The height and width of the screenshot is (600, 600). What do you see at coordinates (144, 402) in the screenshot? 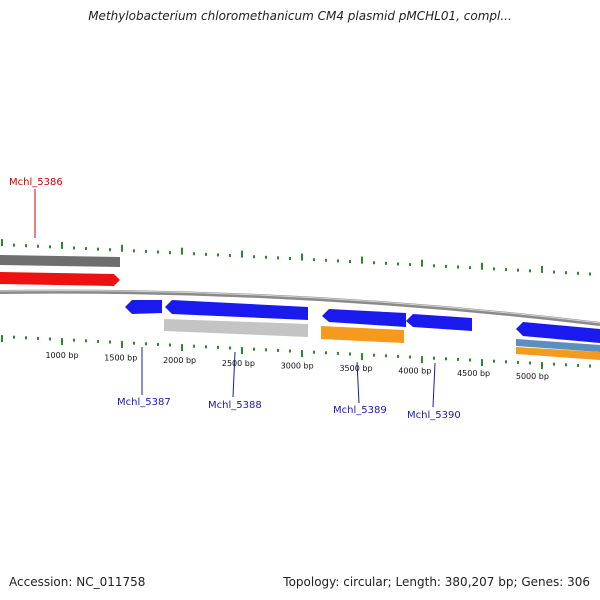
I see `label-mchl-5387: Mchl_5387` at bounding box center [144, 402].